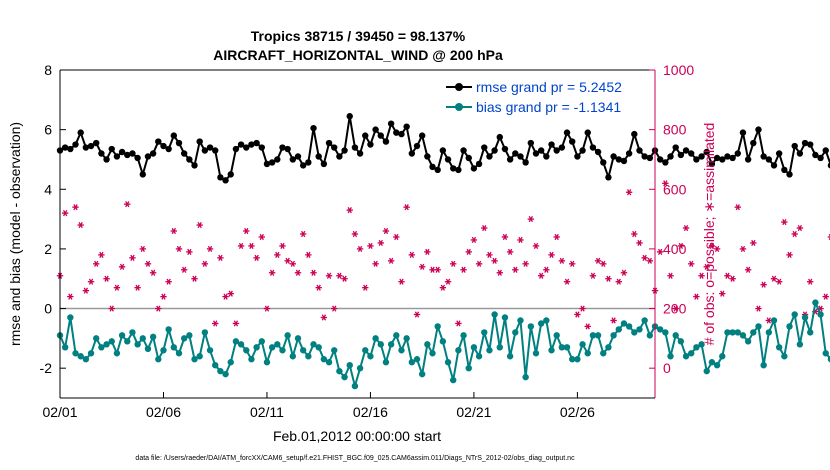 The width and height of the screenshot is (830, 470). I want to click on x-tick-label: 02/11, so click(267, 412).